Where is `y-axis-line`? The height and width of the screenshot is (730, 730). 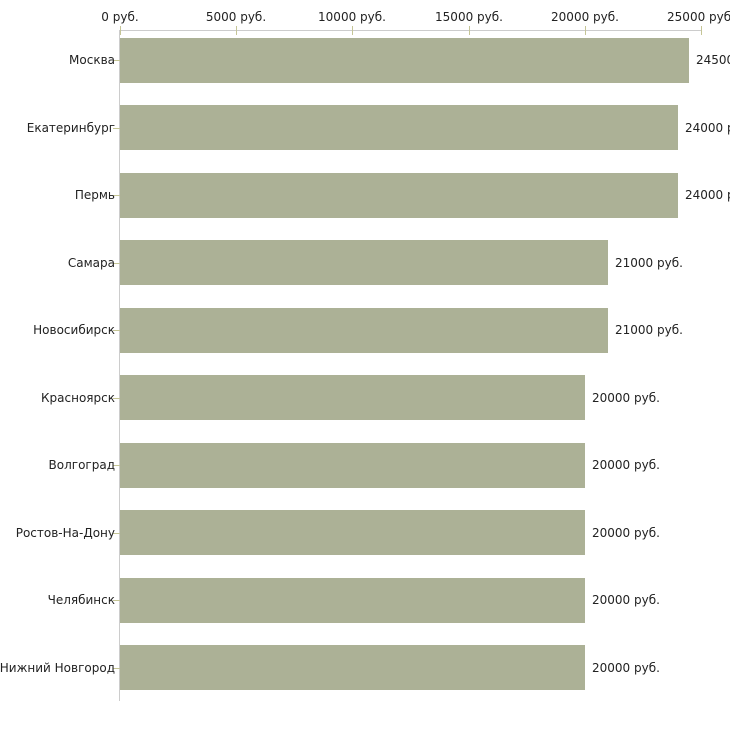 y-axis-line is located at coordinates (119, 365).